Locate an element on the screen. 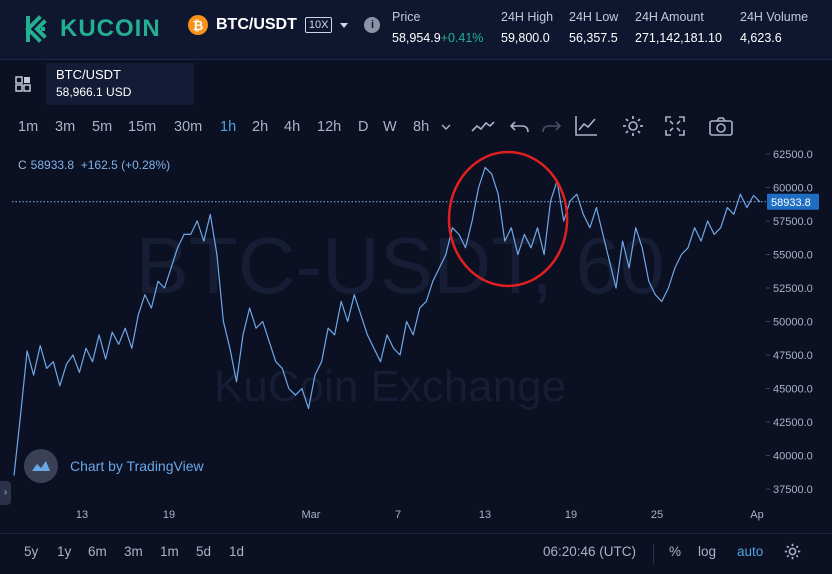 This screenshot has height=574, width=832. interval-1h: 1h is located at coordinates (228, 127).